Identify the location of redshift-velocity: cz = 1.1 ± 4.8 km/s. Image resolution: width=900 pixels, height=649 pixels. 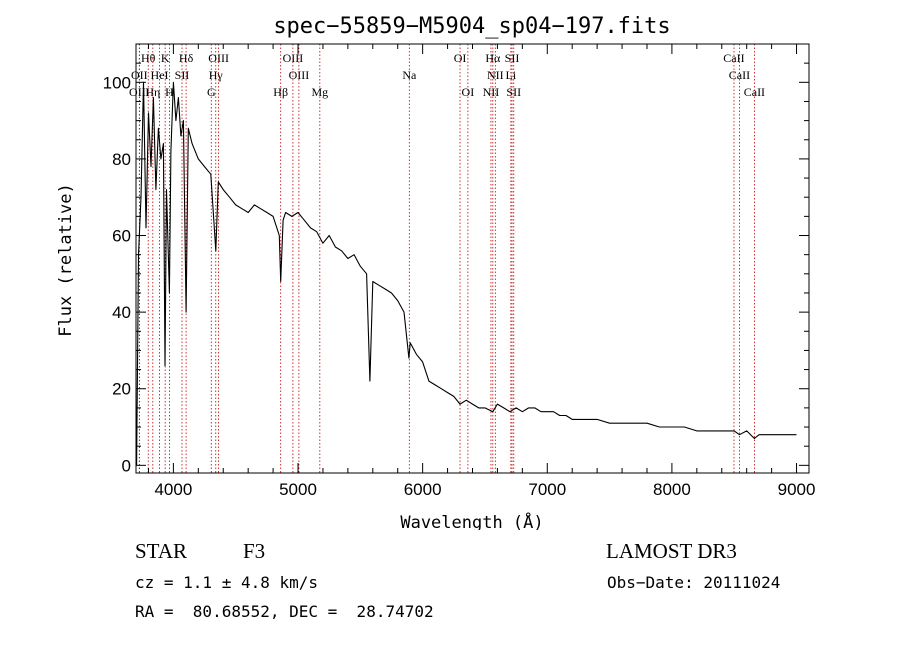
(227, 582).